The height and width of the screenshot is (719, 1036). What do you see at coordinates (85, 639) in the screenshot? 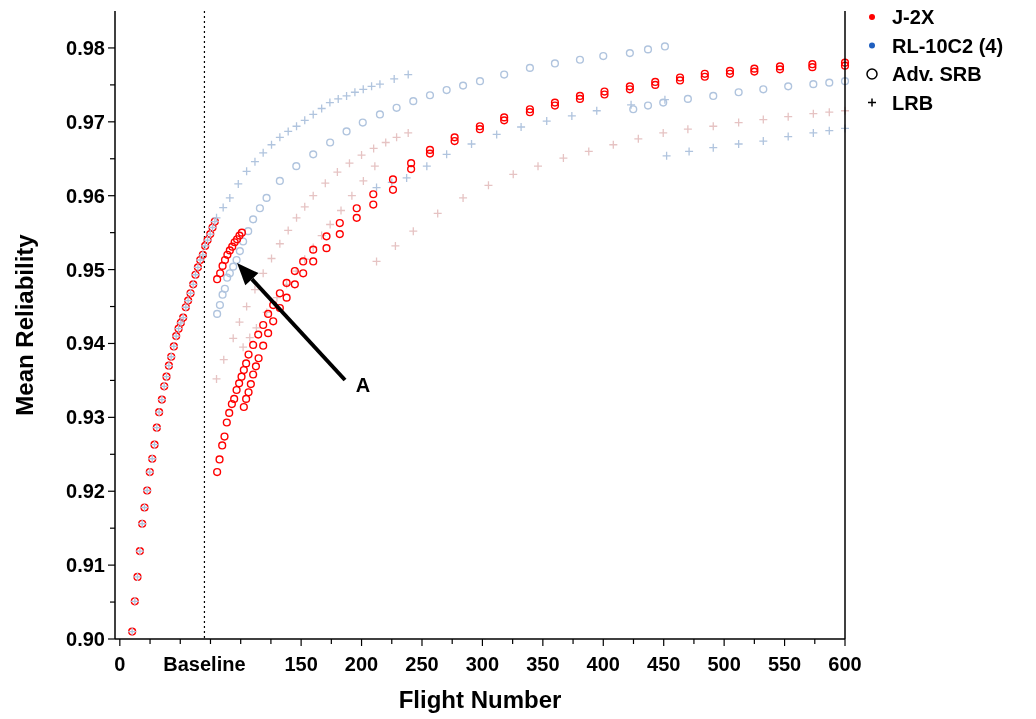
I see `y-tick-label: 0.90` at bounding box center [85, 639].